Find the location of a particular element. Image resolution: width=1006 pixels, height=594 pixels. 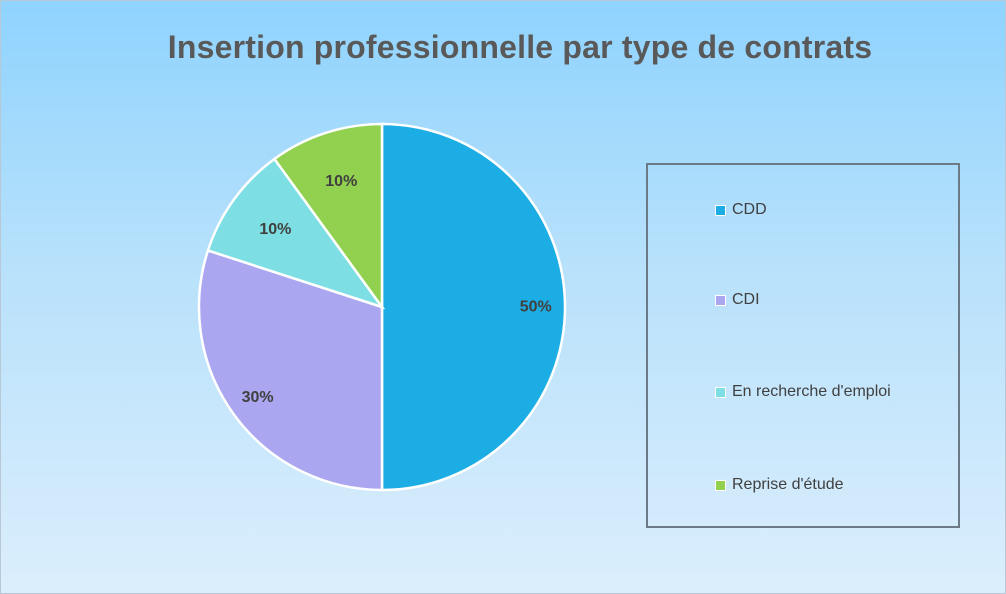

data-label-reprise: 10% is located at coordinates (341, 181).